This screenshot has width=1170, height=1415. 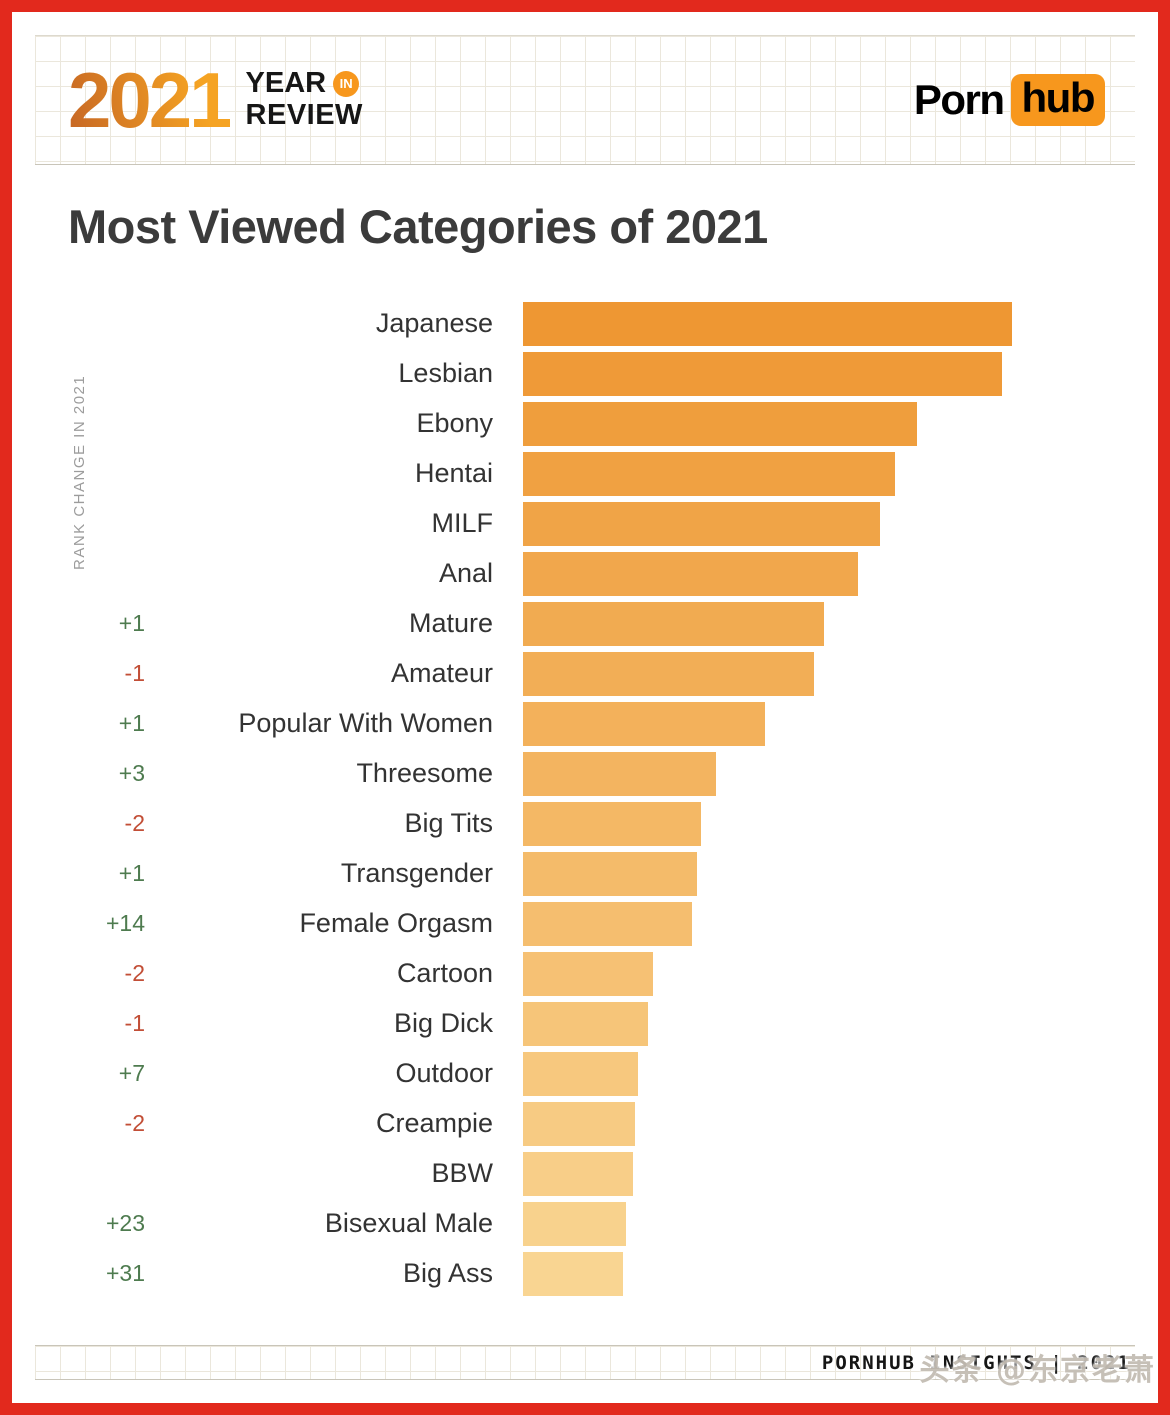 I want to click on category-label: Anal, so click(x=465, y=573).